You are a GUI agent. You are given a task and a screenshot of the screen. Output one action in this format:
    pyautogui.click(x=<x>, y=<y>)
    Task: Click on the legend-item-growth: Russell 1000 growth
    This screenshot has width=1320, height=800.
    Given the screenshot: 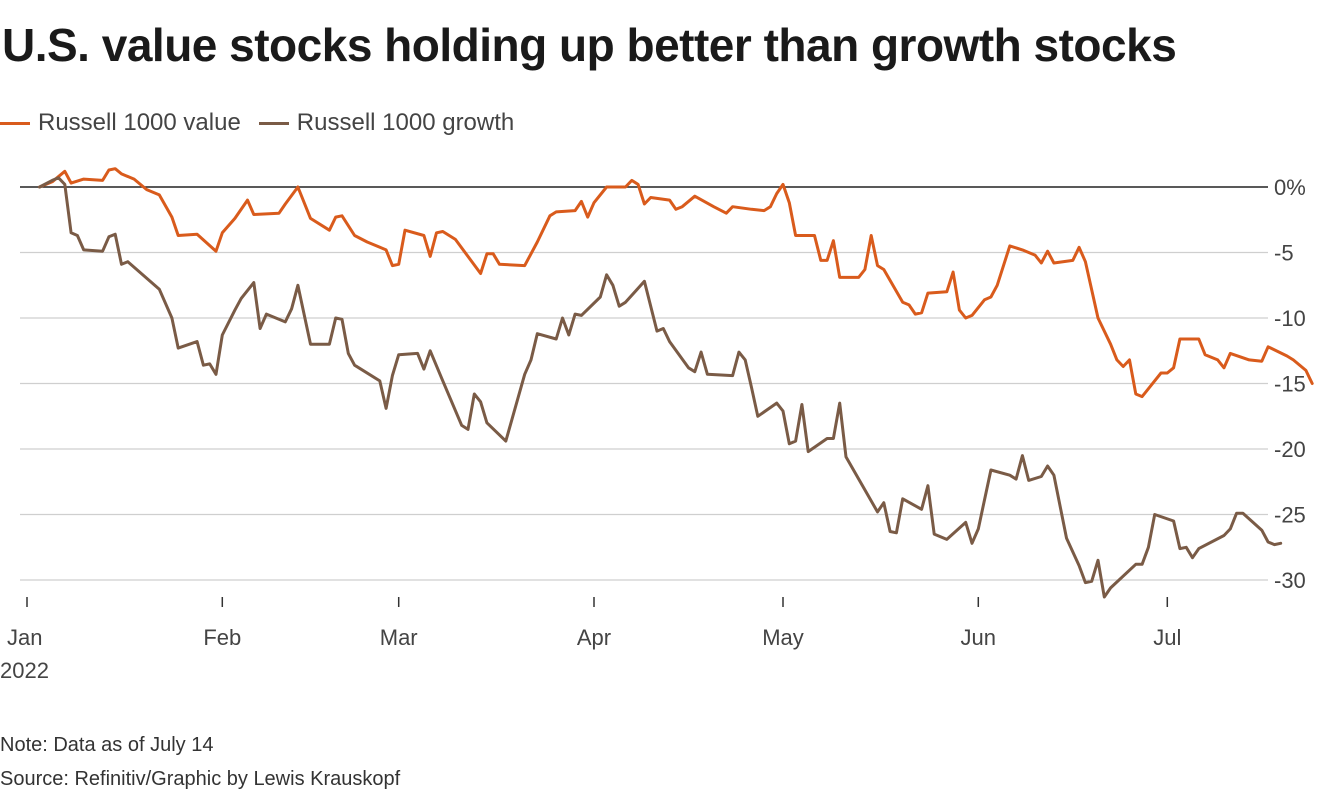 What is the action you would take?
    pyautogui.click(x=386, y=123)
    